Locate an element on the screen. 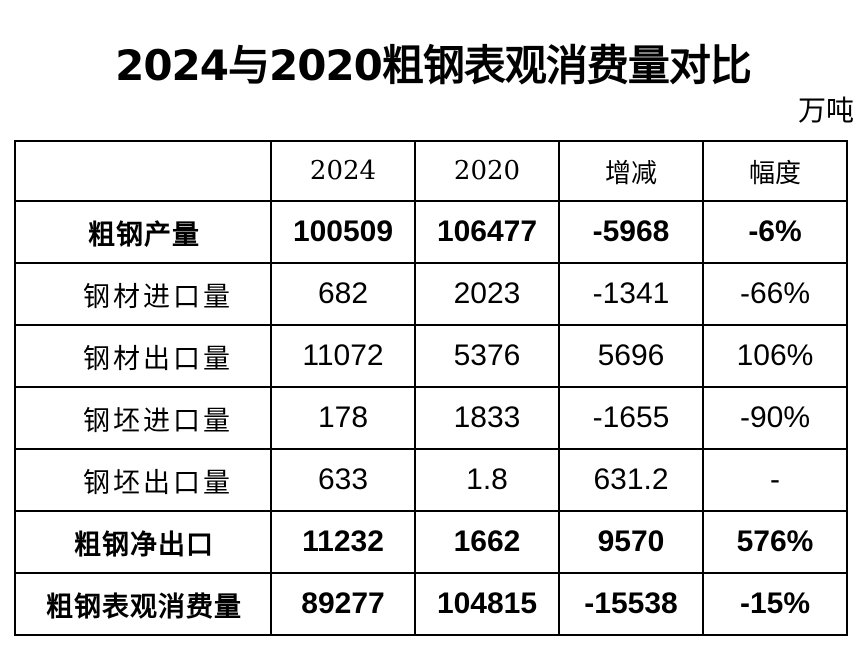 The height and width of the screenshot is (666, 866). table-cell: -66% is located at coordinates (775, 294).